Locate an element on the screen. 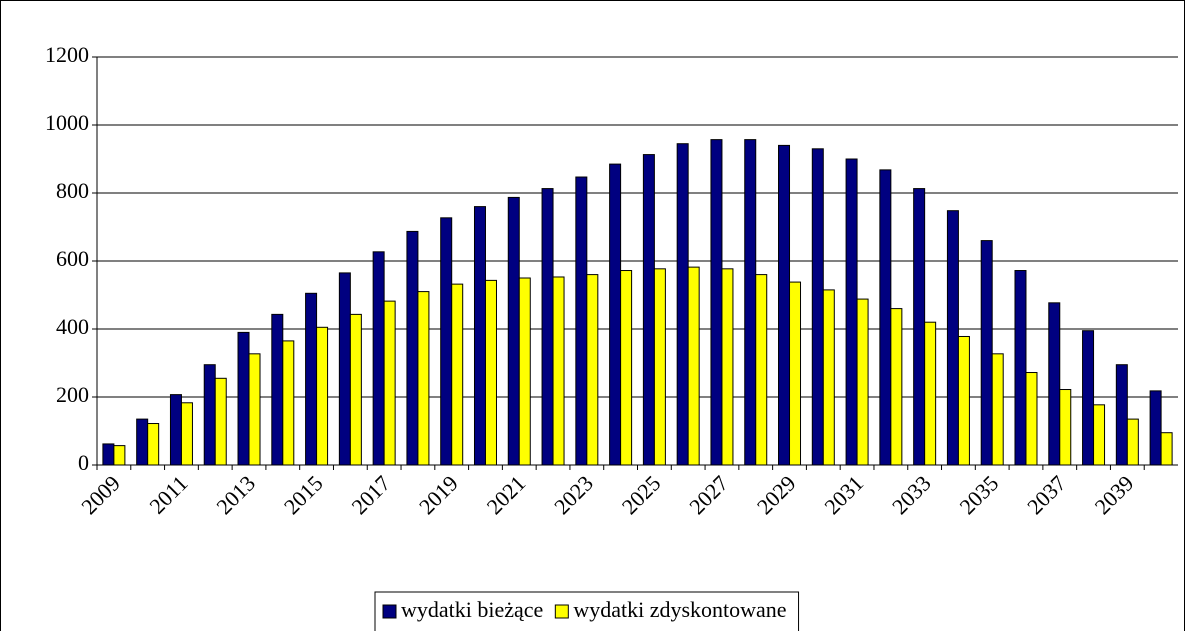 Image resolution: width=1185 pixels, height=636 pixels. y-tick-label: 1200 is located at coordinates (67, 54).